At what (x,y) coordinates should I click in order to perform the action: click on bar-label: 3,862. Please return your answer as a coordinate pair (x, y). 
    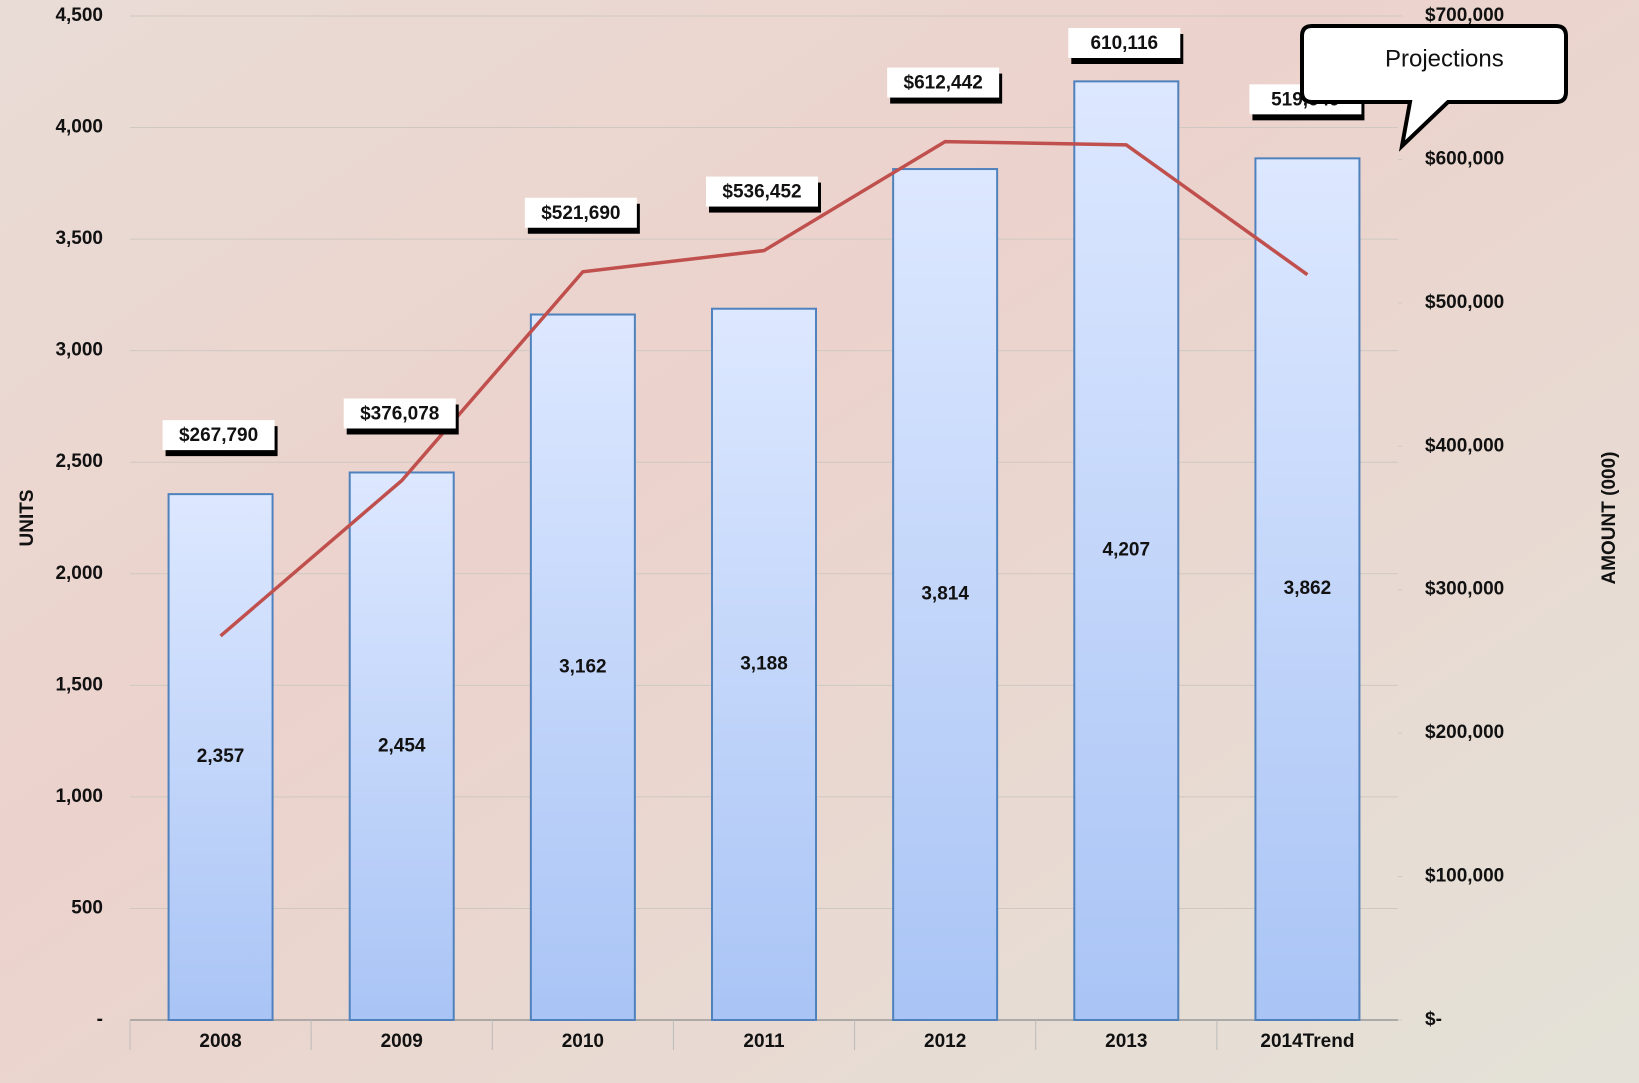
    Looking at the image, I should click on (1308, 588).